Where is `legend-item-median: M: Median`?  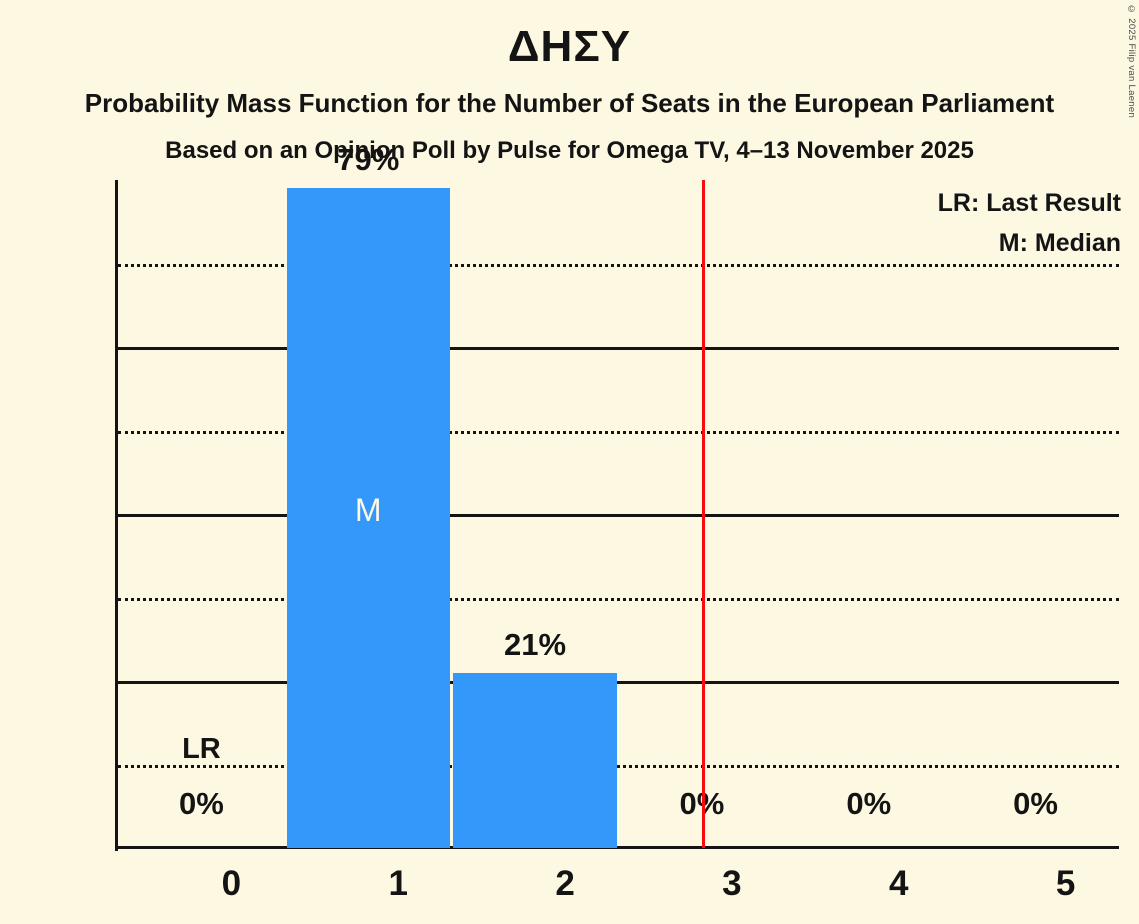
legend-item-median: M: Median is located at coordinates (1059, 243).